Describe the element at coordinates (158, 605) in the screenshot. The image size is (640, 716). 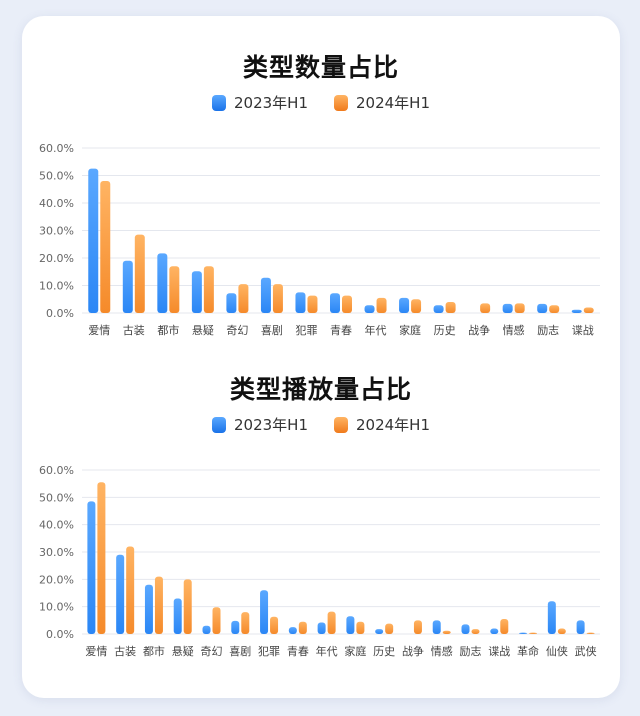
I see `bar-2024-都市` at that location.